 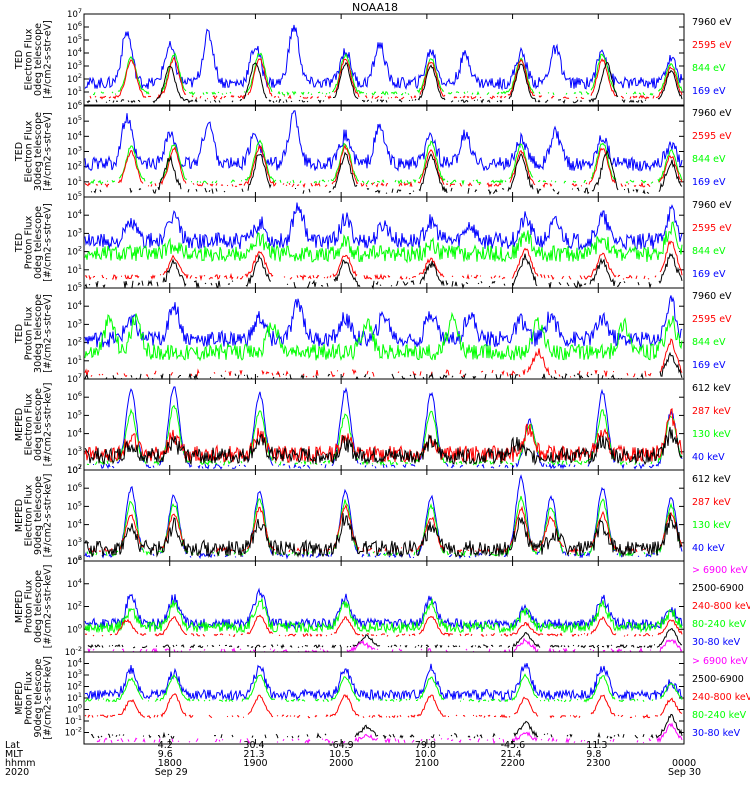 I want to click on x-tick-label: 11.3, so click(x=596, y=745).